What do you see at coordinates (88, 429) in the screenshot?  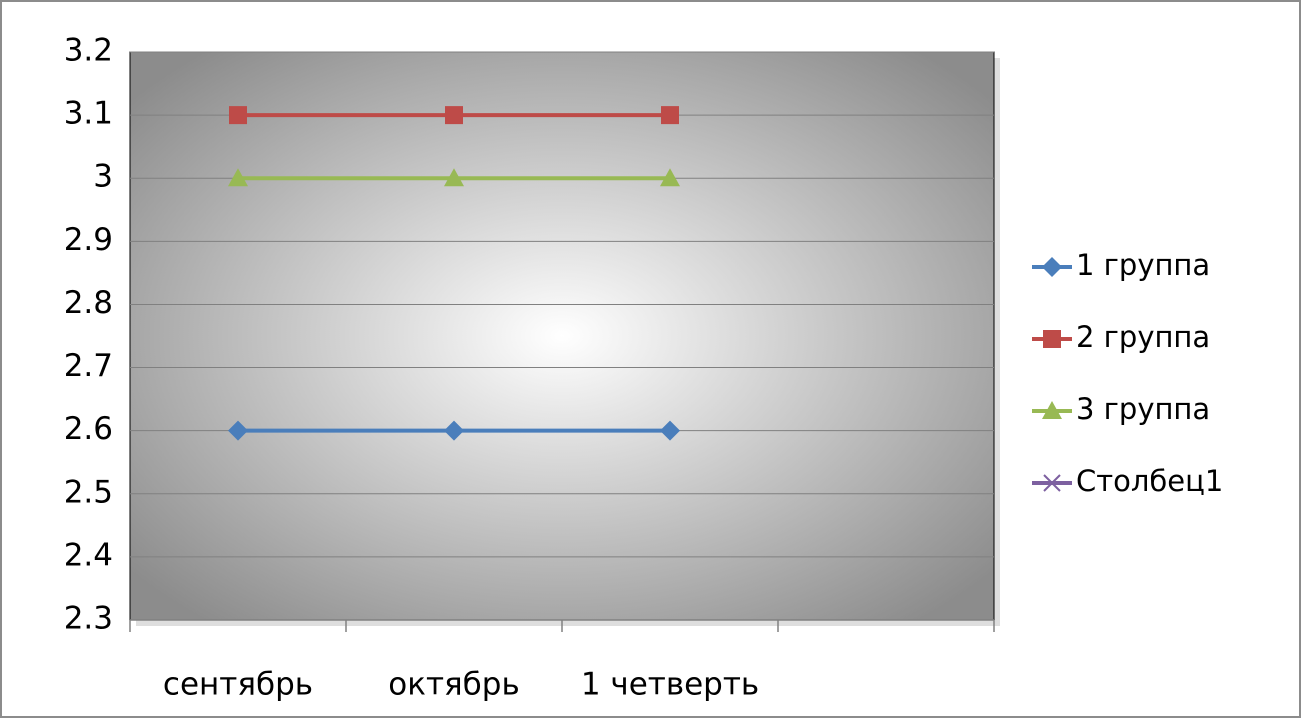 I see `y-tick-label: 2.6` at bounding box center [88, 429].